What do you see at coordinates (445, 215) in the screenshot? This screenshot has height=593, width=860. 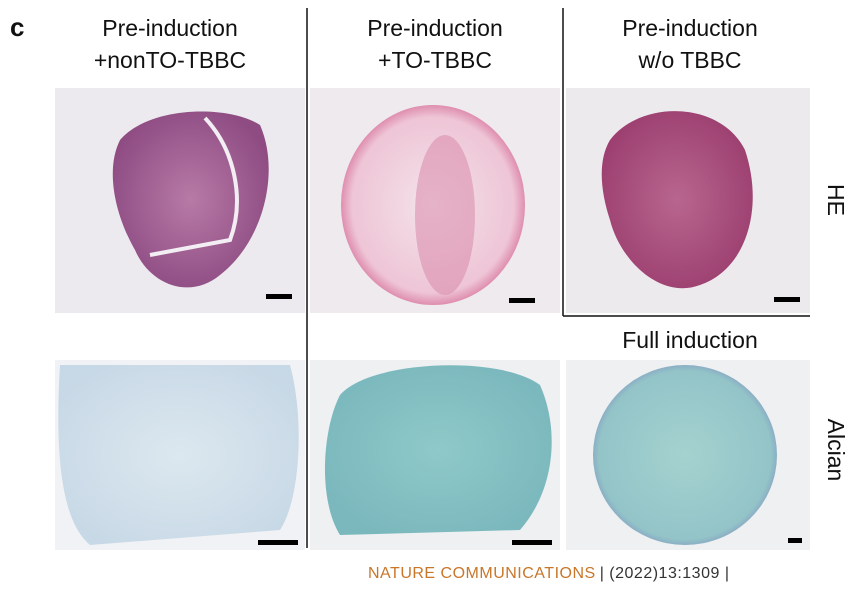 I see `tissue-core` at bounding box center [445, 215].